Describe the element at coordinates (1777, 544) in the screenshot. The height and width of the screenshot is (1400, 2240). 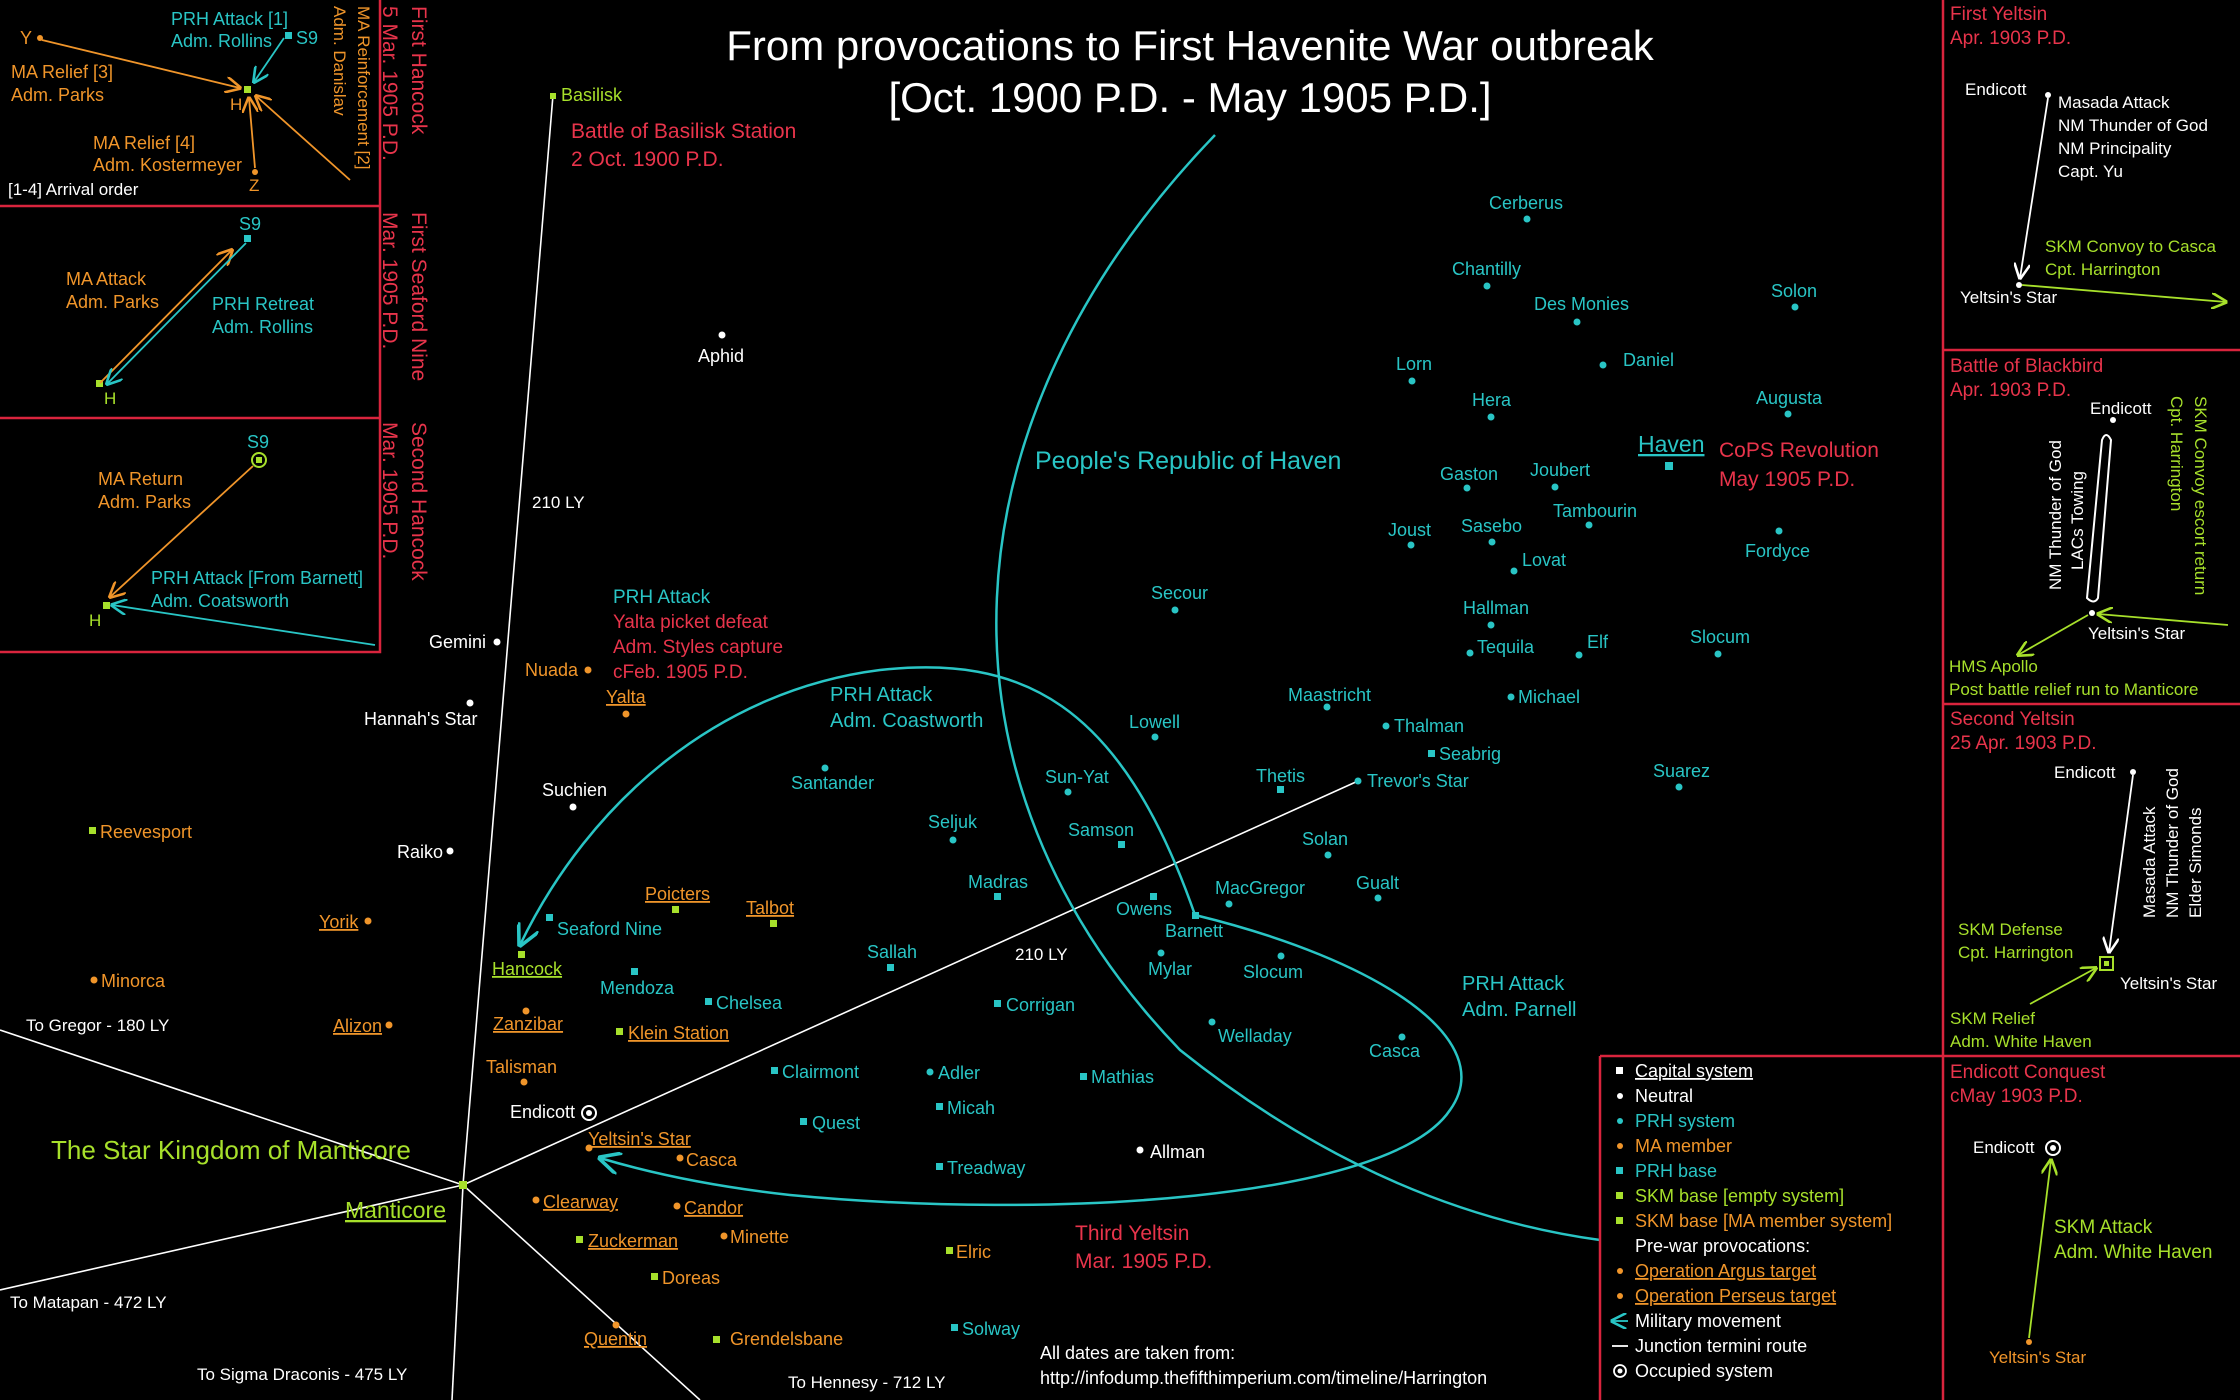
I see `system-fordyce: Fordyce` at that location.